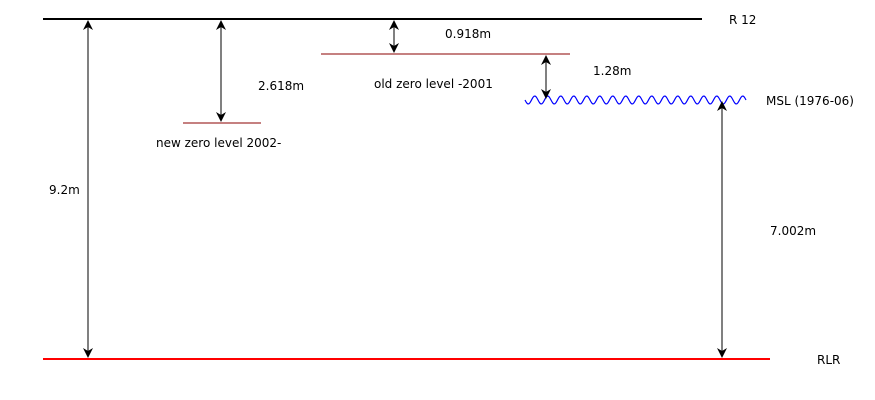  Describe the element at coordinates (828, 360) in the screenshot. I see `rlr-label: RLR` at that location.